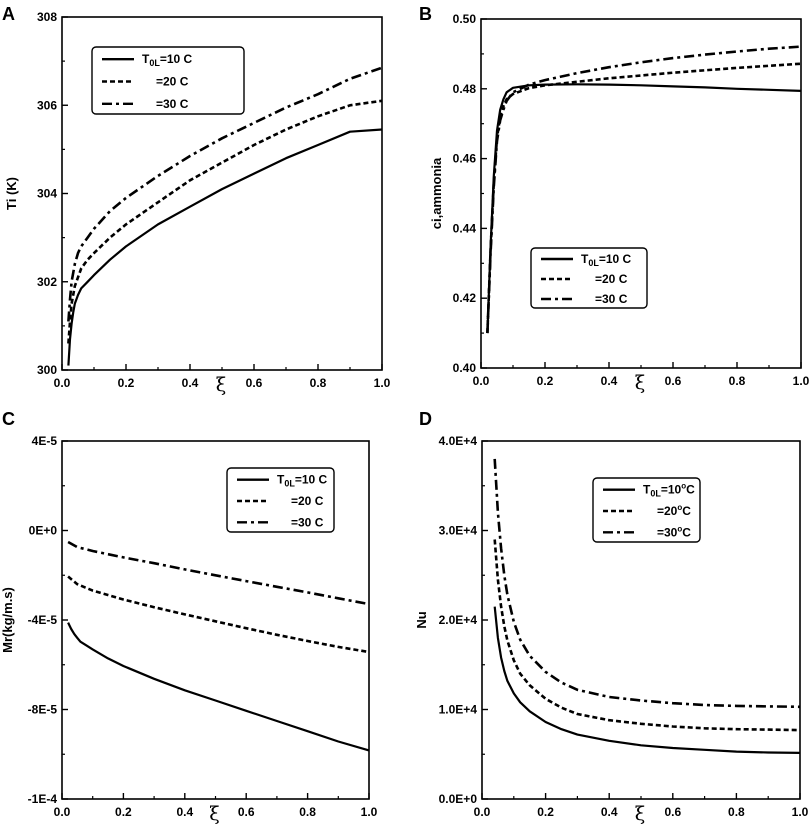  What do you see at coordinates (47, 282) in the screenshot?
I see `y-tick-label: 302` at bounding box center [47, 282].